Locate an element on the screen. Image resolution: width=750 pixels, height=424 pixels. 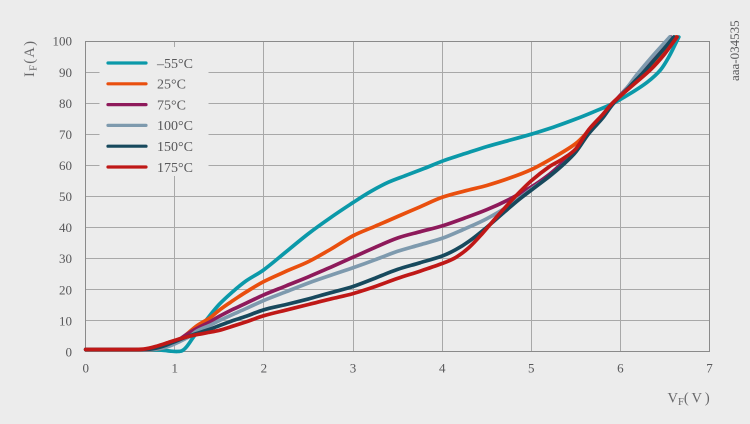
svg-text: 40 is located at coordinates (65, 227).